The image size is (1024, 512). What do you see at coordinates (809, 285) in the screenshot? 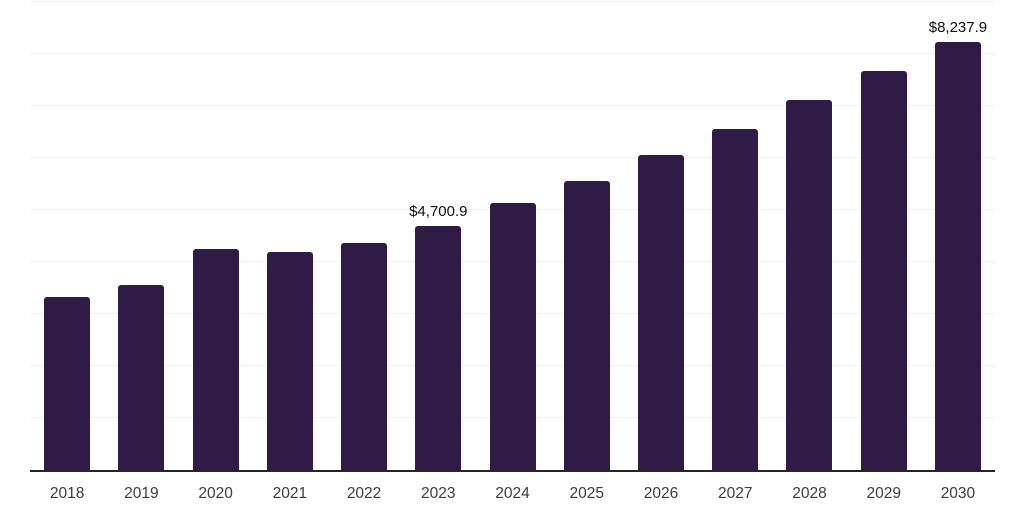
I see `bar-2028` at bounding box center [809, 285].